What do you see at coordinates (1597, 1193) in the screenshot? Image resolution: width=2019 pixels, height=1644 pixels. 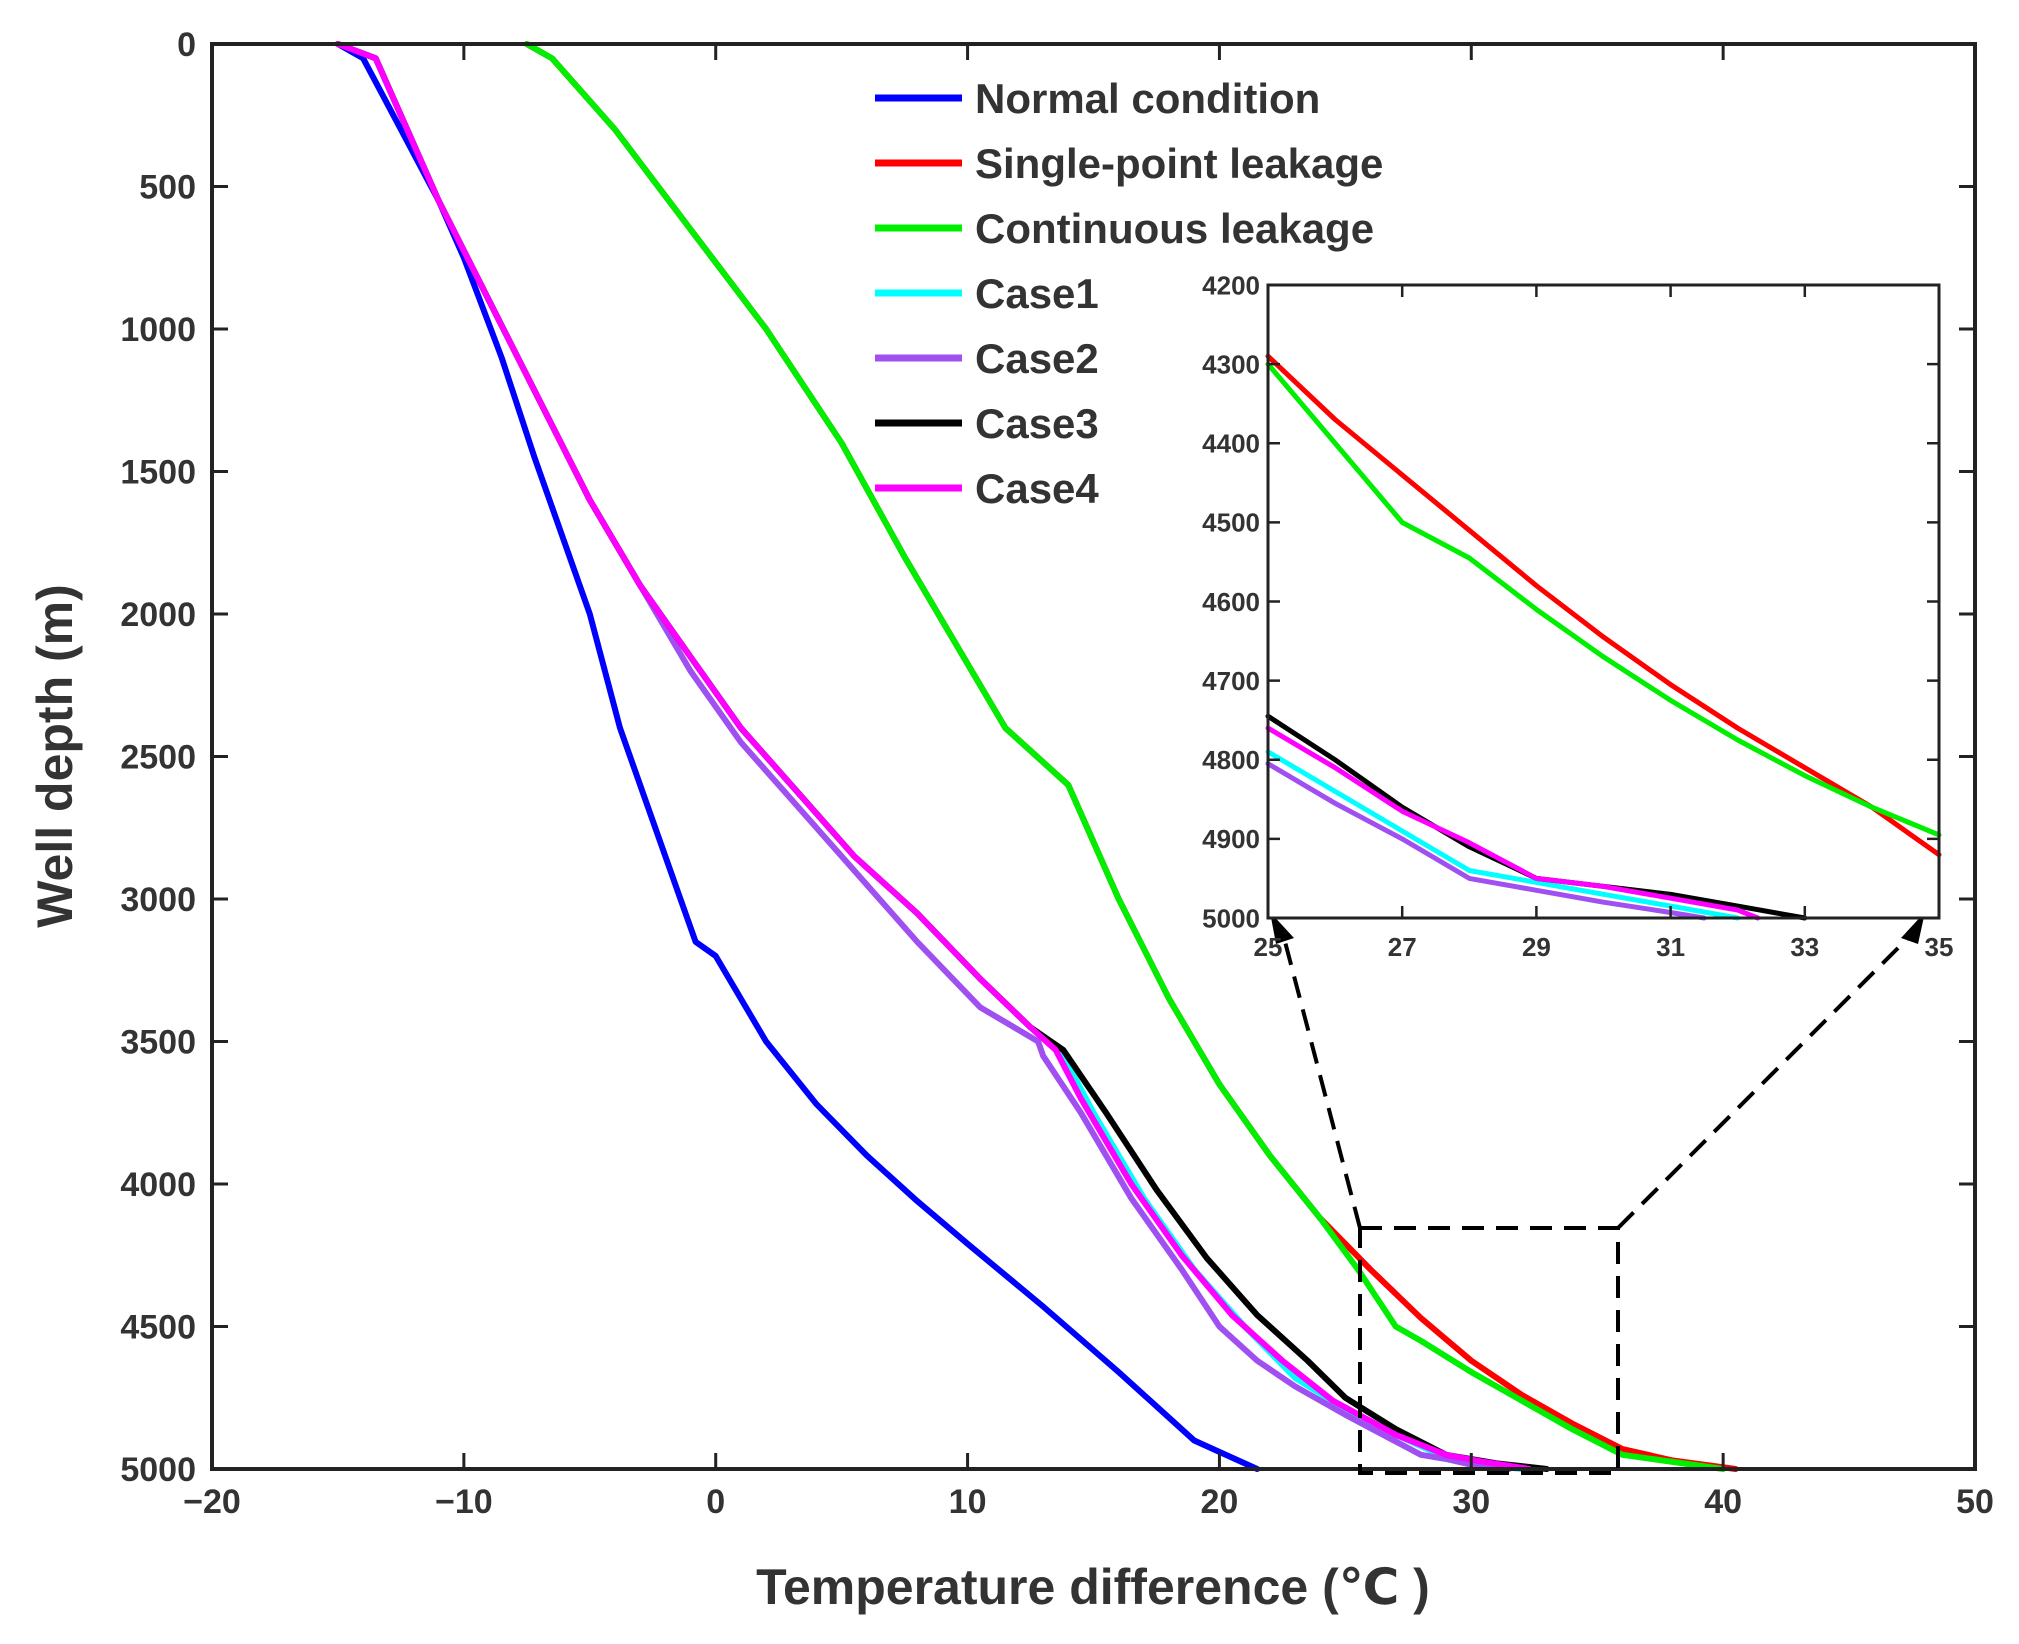 I see `zoom-indicator` at bounding box center [1597, 1193].